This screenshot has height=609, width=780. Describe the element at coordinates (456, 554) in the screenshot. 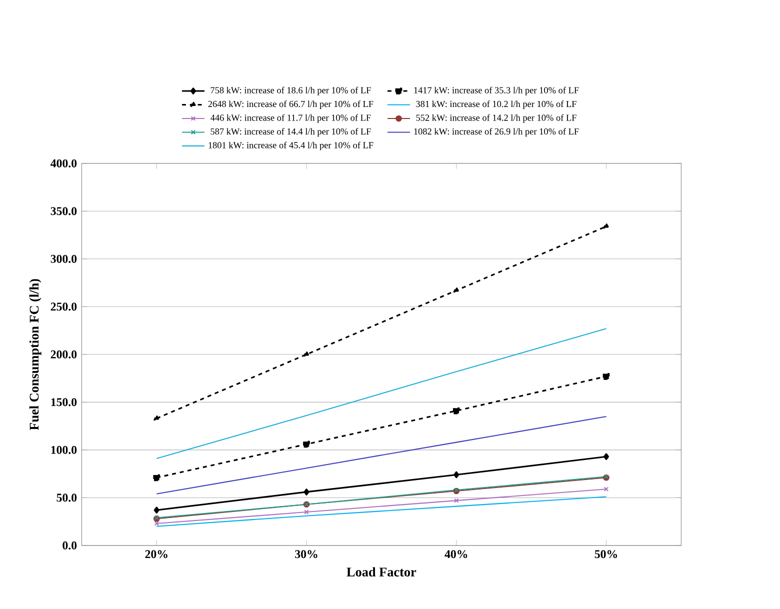

I see `x-tick-label: 40%` at that location.